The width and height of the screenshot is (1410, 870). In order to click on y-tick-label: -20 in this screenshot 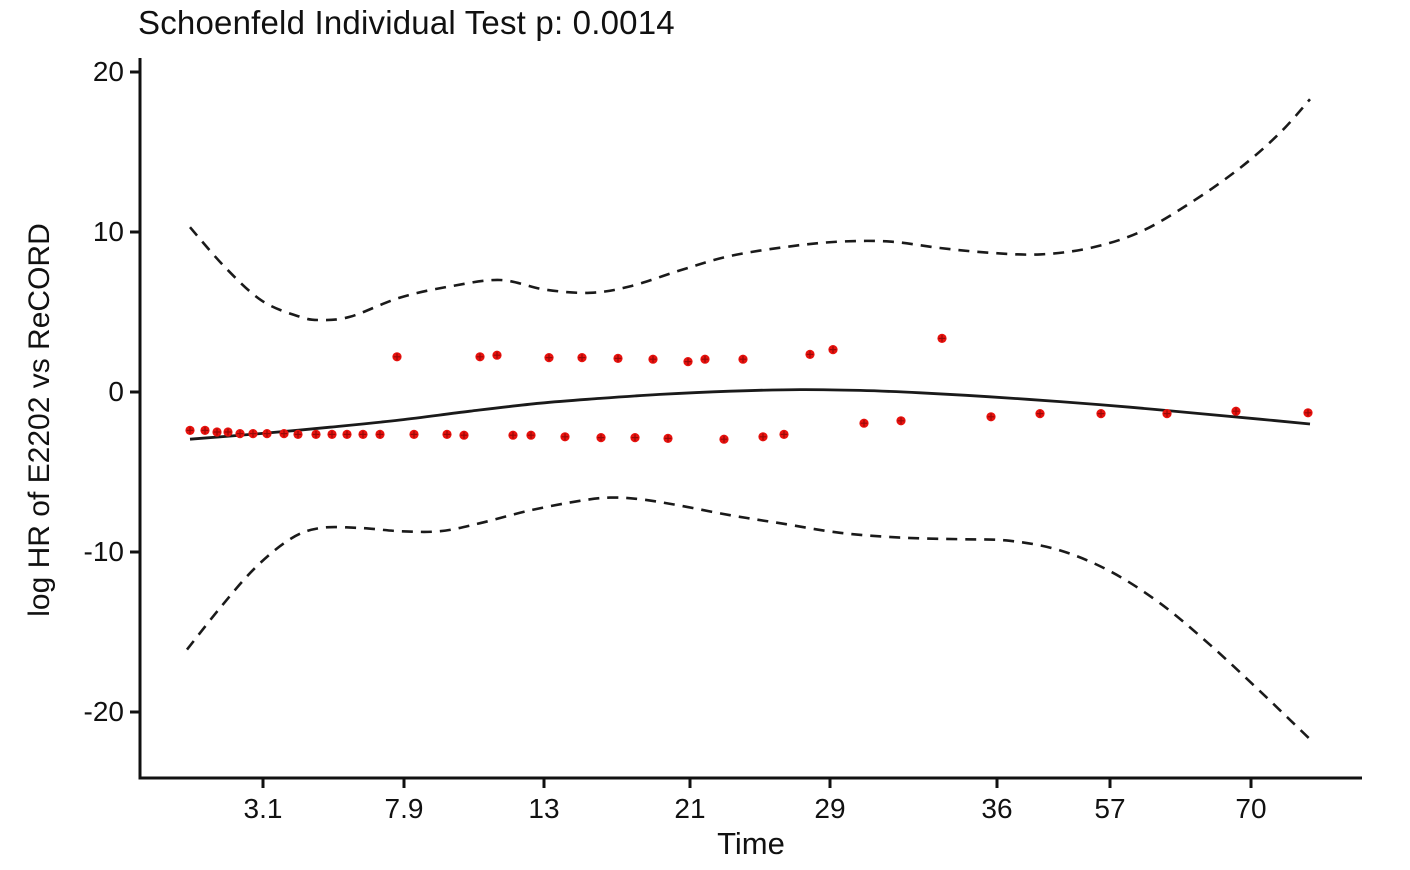, I will do `click(104, 711)`.